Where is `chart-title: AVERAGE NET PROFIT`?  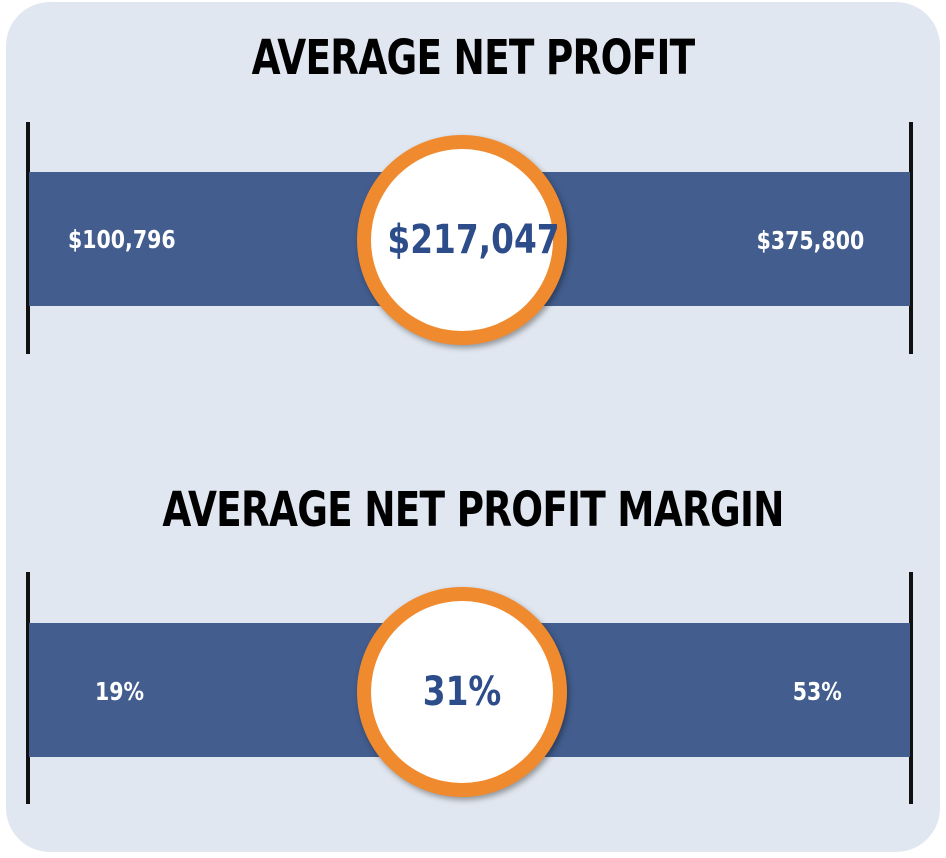 chart-title: AVERAGE NET PROFIT is located at coordinates (473, 58).